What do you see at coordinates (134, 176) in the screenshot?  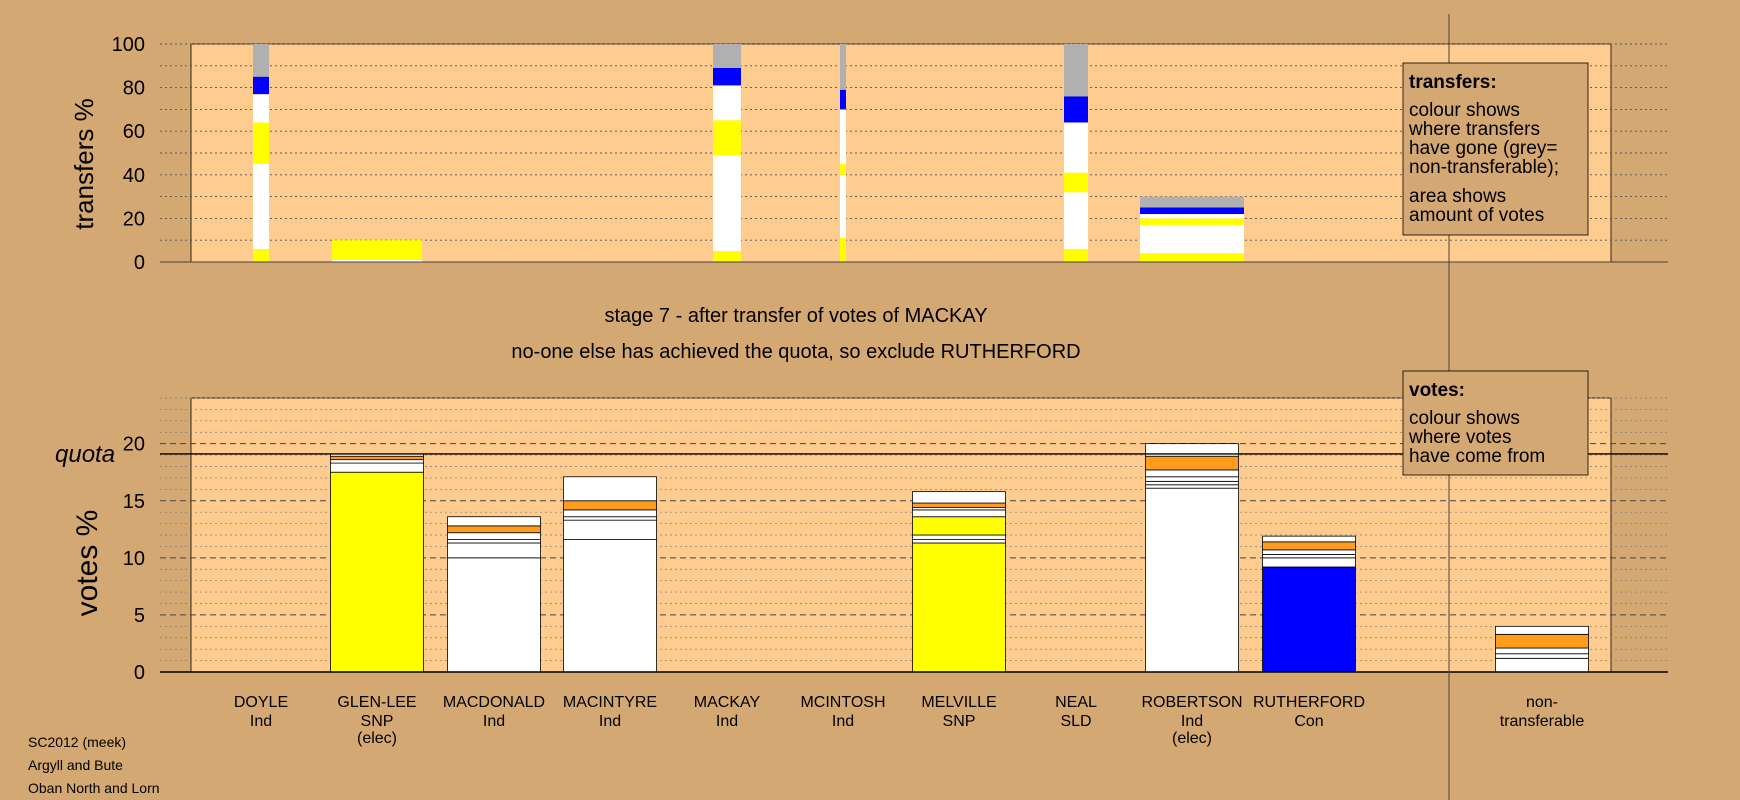 I see `transfers-tick-label: 40` at bounding box center [134, 176].